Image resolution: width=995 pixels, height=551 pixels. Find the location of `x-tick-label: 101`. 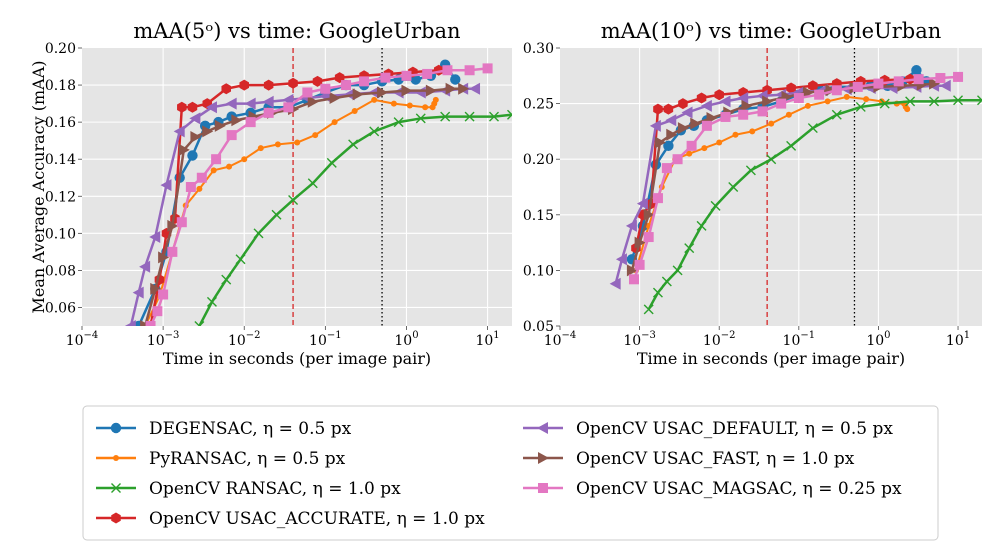

x-tick-label: 101 is located at coordinates (487, 339).